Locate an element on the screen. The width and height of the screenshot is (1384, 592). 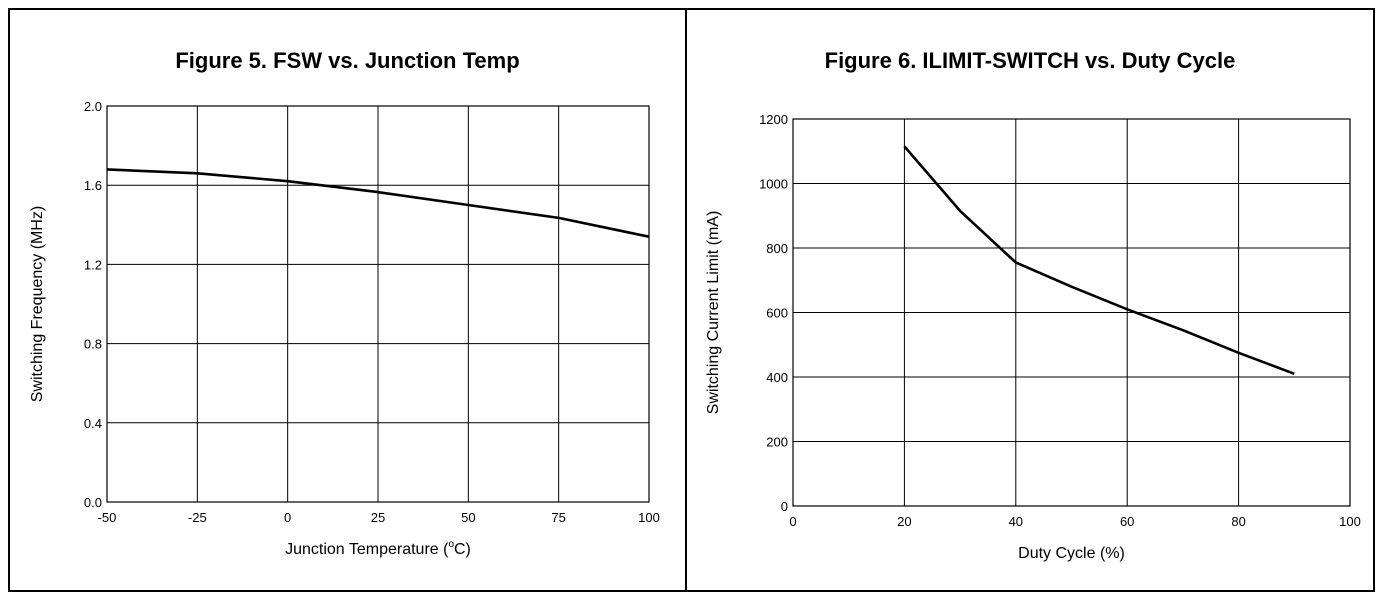
x-tick-label: 20 is located at coordinates (904, 521).